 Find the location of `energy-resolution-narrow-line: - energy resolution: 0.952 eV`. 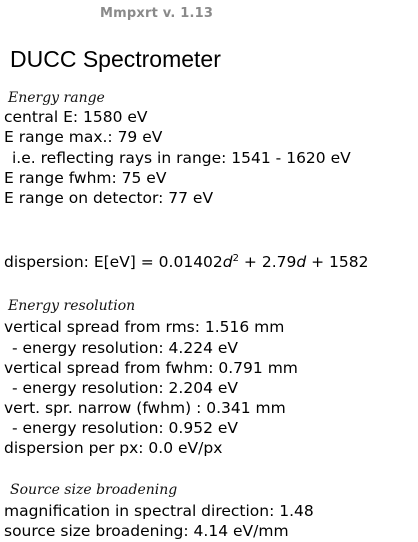

energy-resolution-narrow-line: - energy resolution: 0.952 eV is located at coordinates (120, 428).